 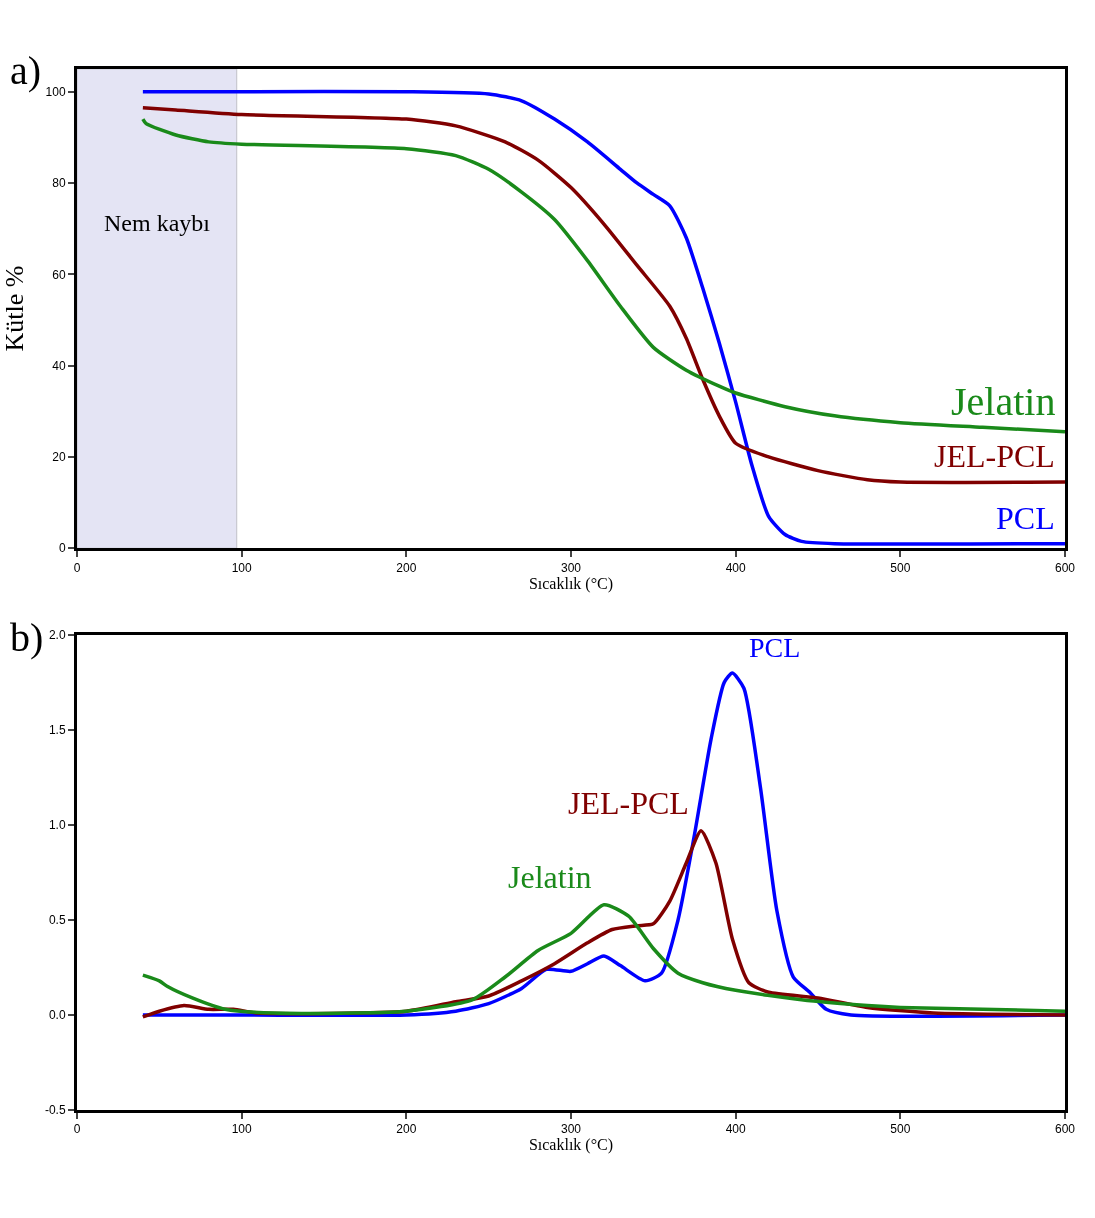 What do you see at coordinates (62, 548) in the screenshot?
I see `y-tick-label: 0` at bounding box center [62, 548].